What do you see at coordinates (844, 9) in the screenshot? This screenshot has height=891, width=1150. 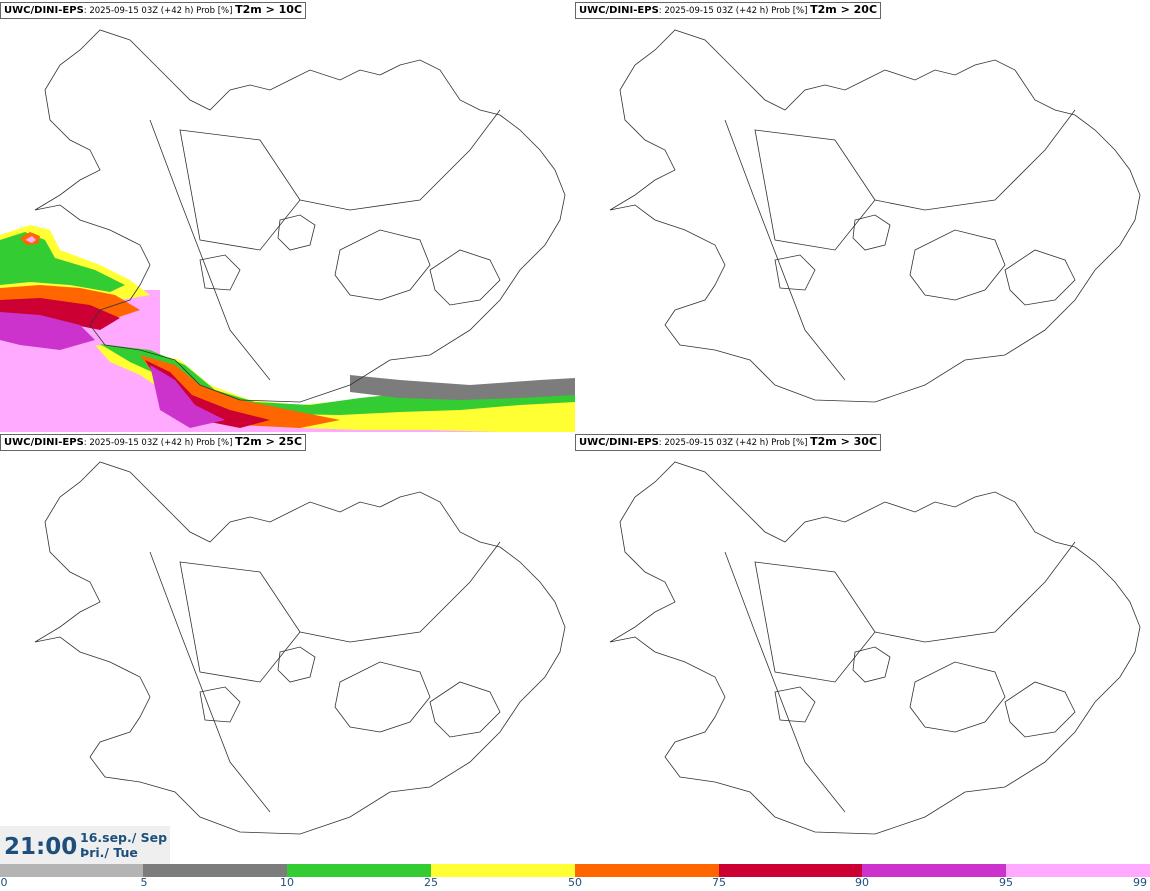 I see `variable-name: T2m > 20C` at bounding box center [844, 9].